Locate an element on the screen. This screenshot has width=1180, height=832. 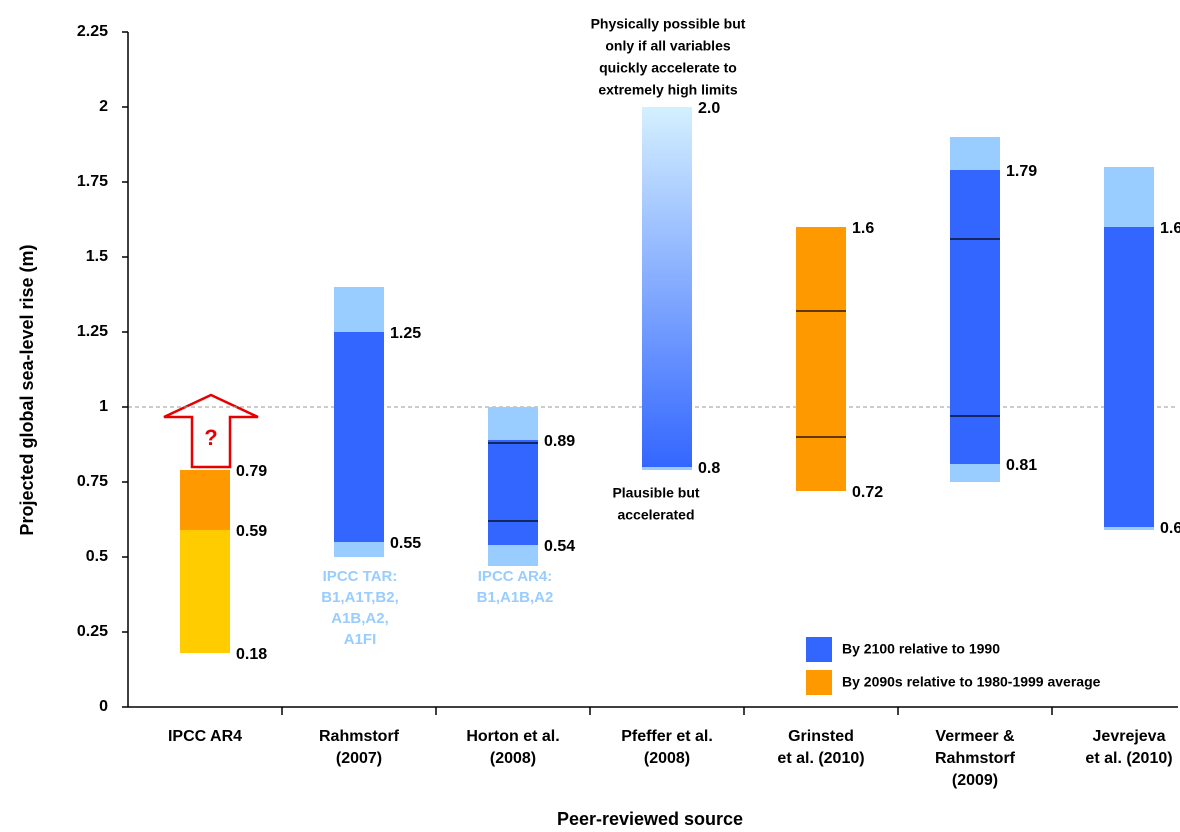
annotation: B1,A1T,B2, is located at coordinates (360, 597).